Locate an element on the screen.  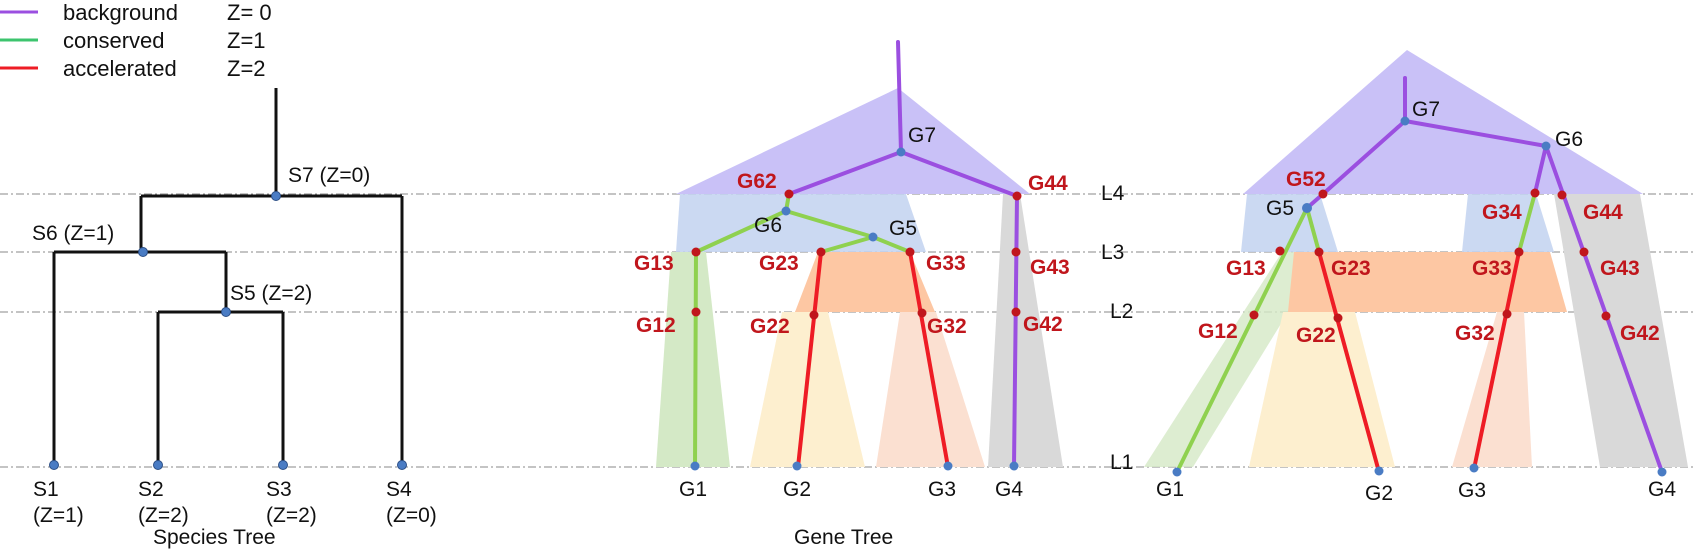
g1-branch-g5-g33 is located at coordinates (891, 244).